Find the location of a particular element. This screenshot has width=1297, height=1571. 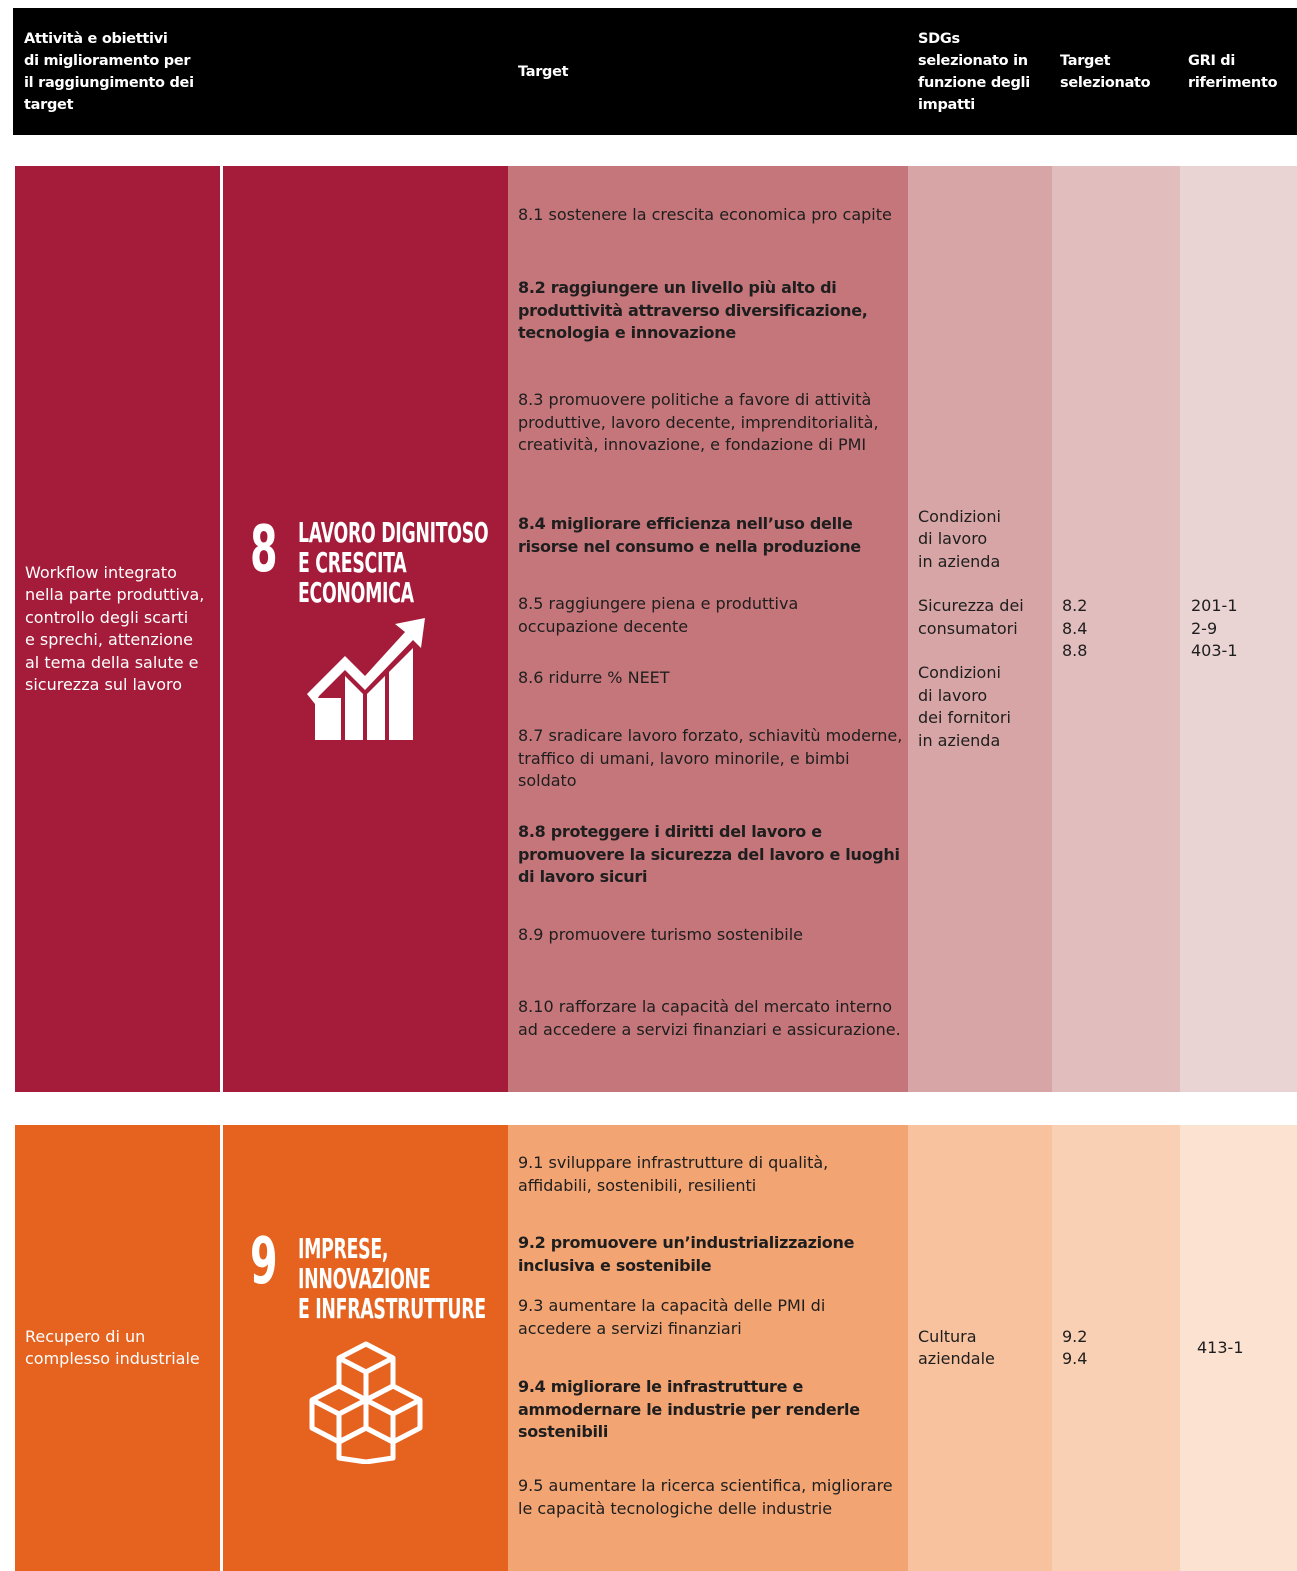

gri-list: 413-1 is located at coordinates (1220, 1348).